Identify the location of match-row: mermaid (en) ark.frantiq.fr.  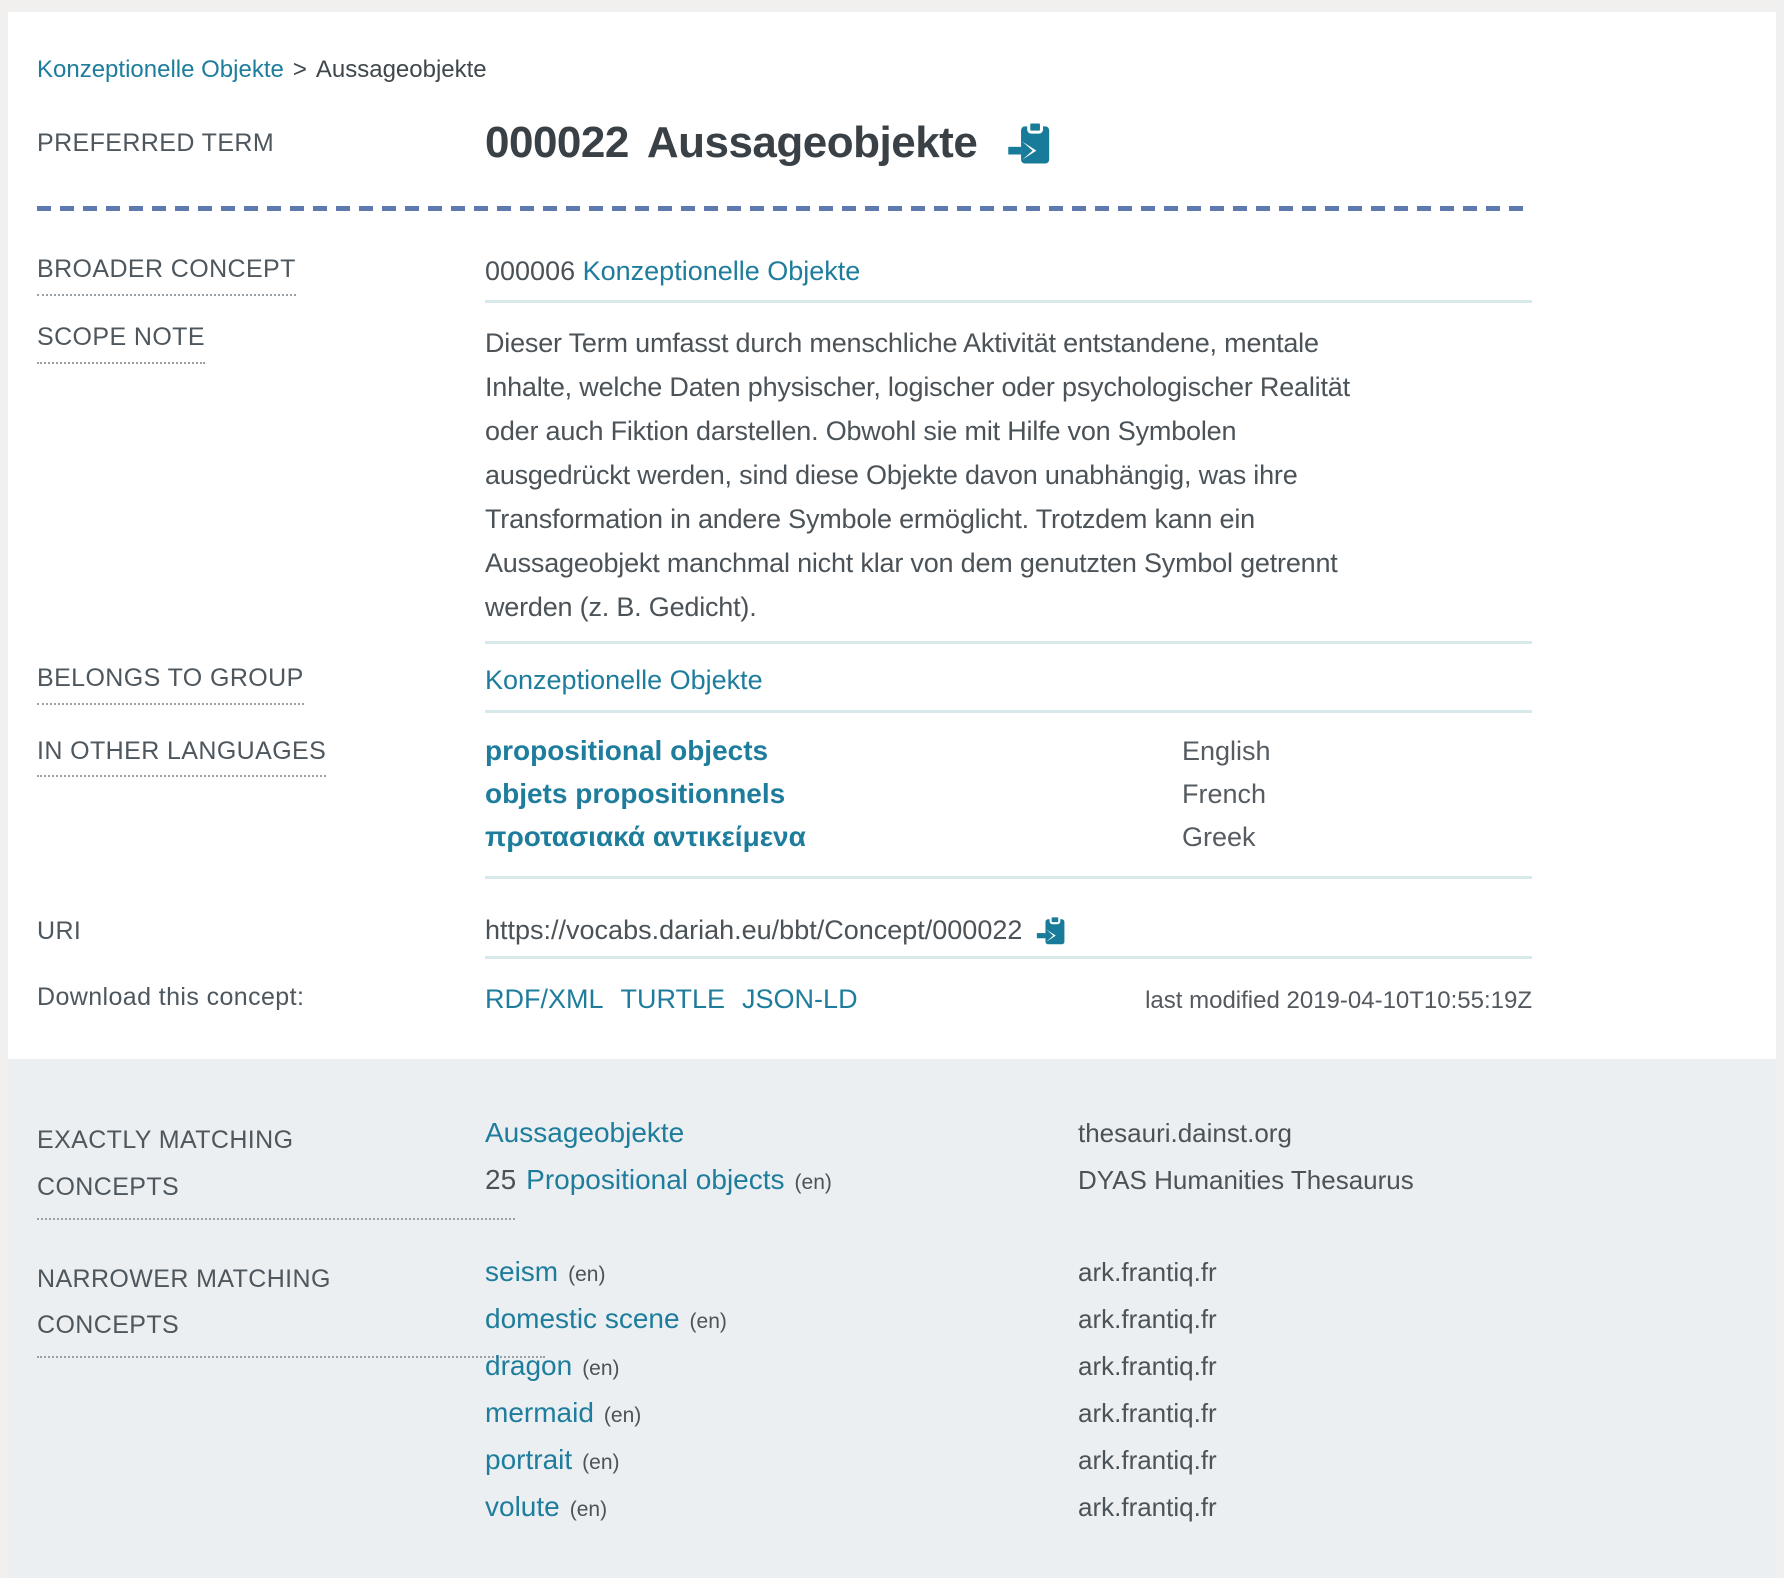
(1008, 1413).